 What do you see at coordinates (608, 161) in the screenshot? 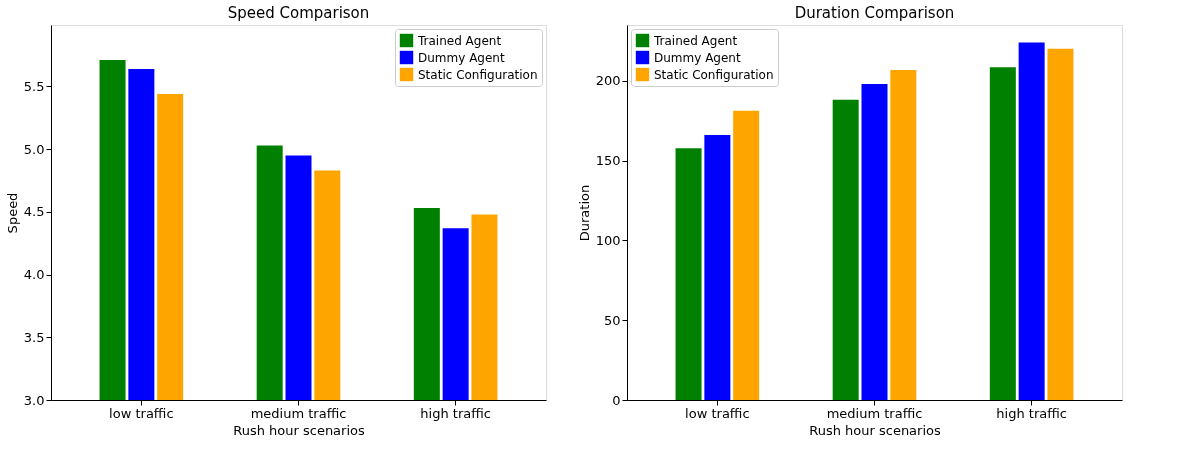
I see `y-tick-label: 150` at bounding box center [608, 161].